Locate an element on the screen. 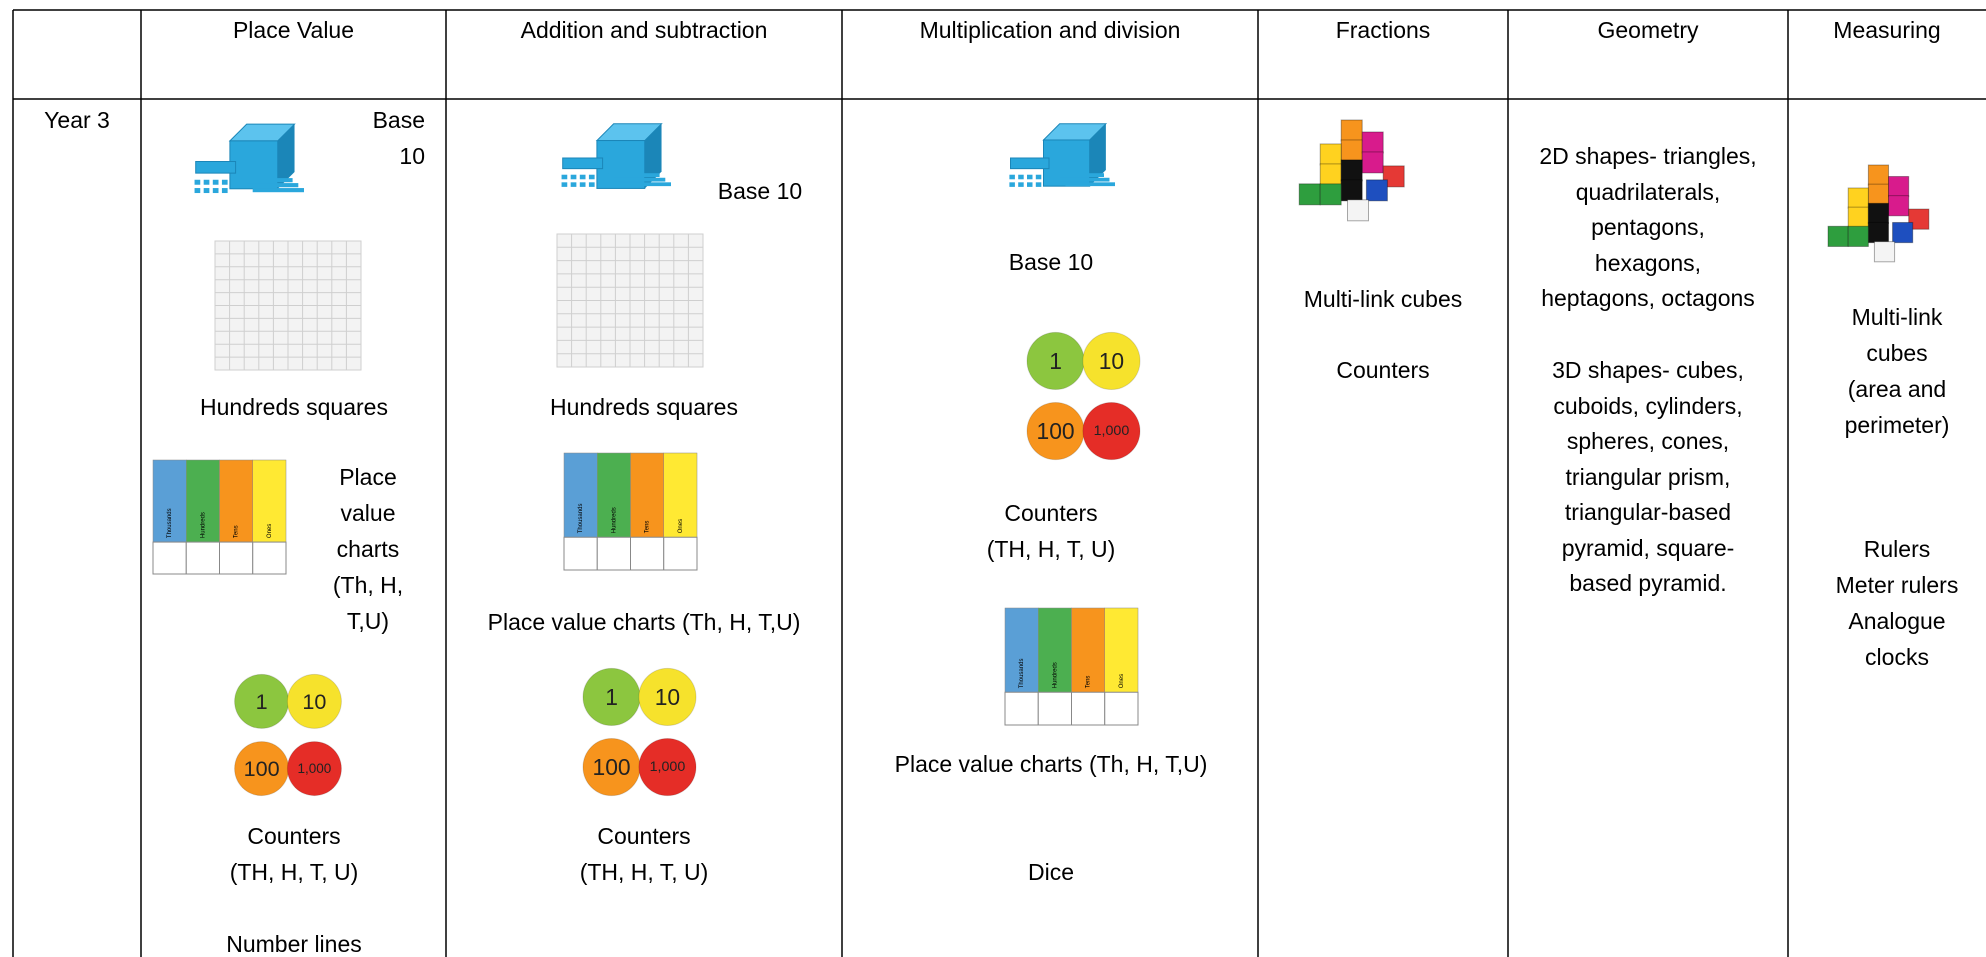 This screenshot has height=957, width=1986. header-cell: Fractions is located at coordinates (1383, 30).